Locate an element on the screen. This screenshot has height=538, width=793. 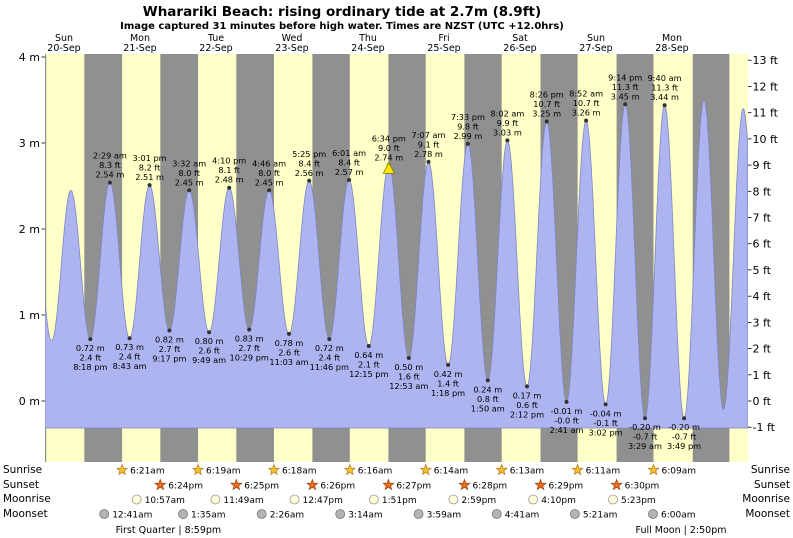
tide-high-label-line: 2.99 m is located at coordinates (467, 136).